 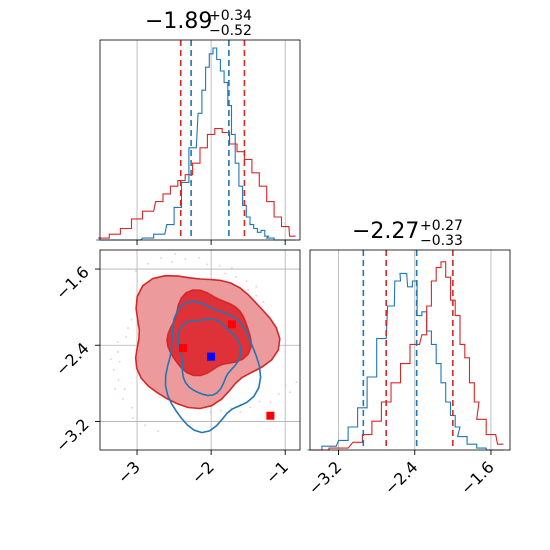 I want to click on title-br-minus: −0.33, so click(x=441, y=241).